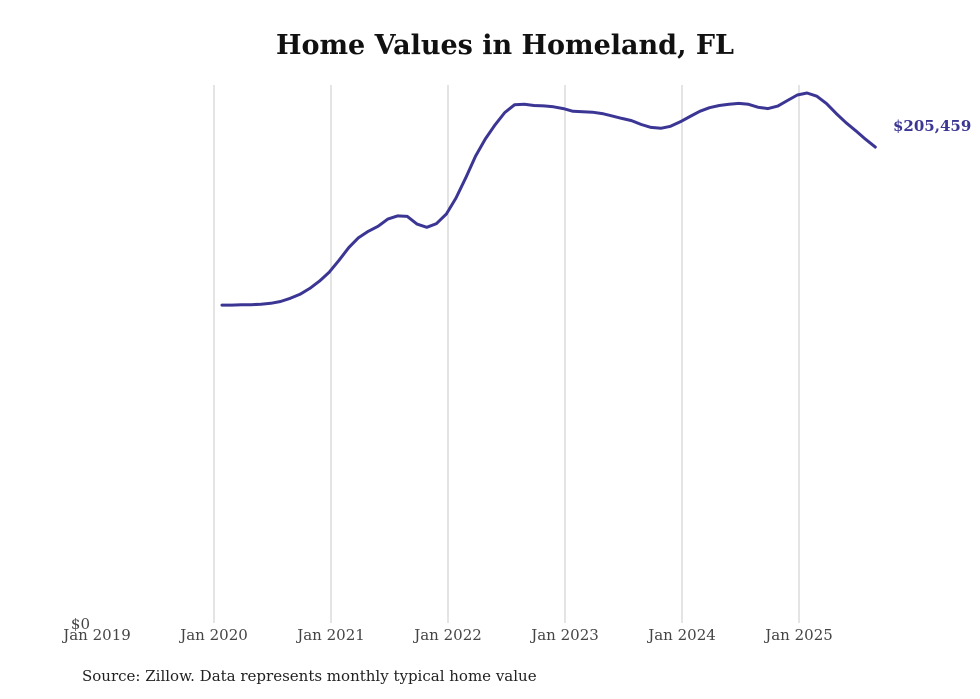 Image resolution: width=980 pixels, height=699 pixels. What do you see at coordinates (96, 635) in the screenshot?
I see `x-tick-label-2019: Jan 2019` at bounding box center [96, 635].